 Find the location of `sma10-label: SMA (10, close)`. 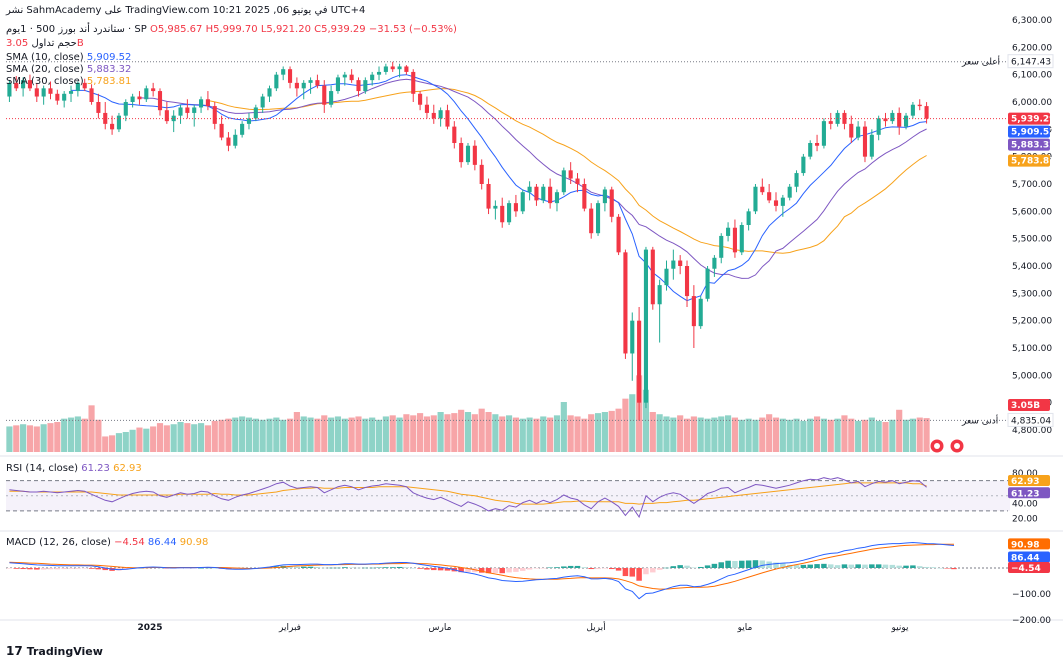

sma10-label: SMA (10, close) is located at coordinates (45, 57).